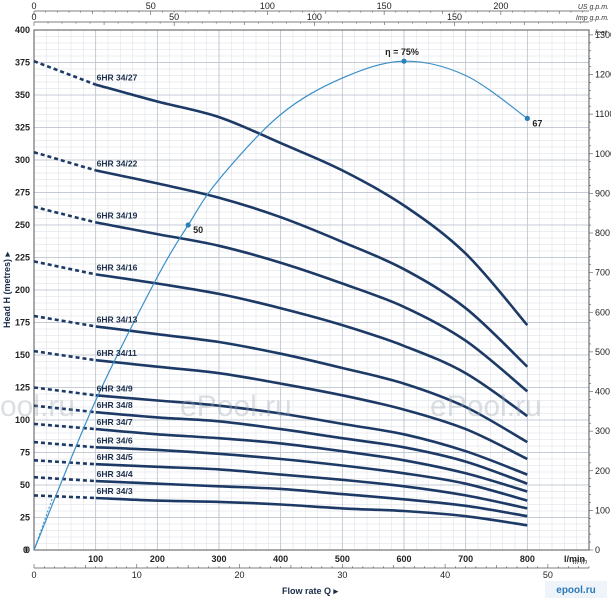 Image resolution: width=611 pixels, height=600 pixels. I want to click on m3h-tick-label: 10, so click(137, 575).